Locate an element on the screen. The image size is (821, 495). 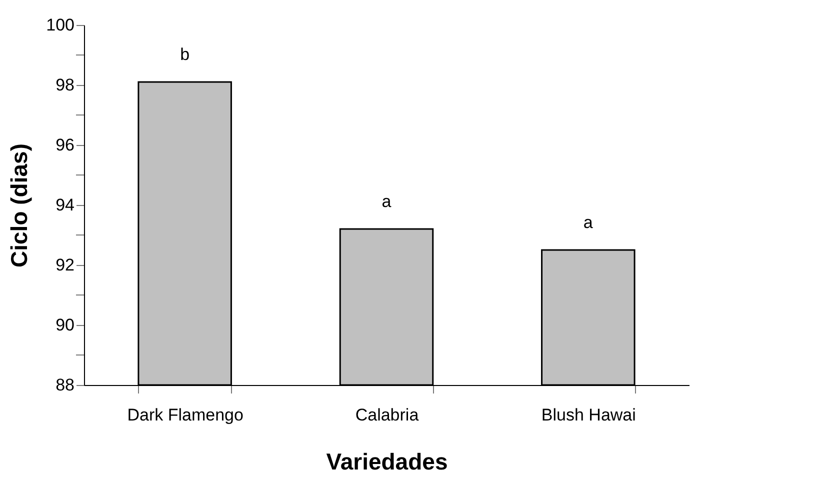
y-tick-label: 100 is located at coordinates (60, 25).